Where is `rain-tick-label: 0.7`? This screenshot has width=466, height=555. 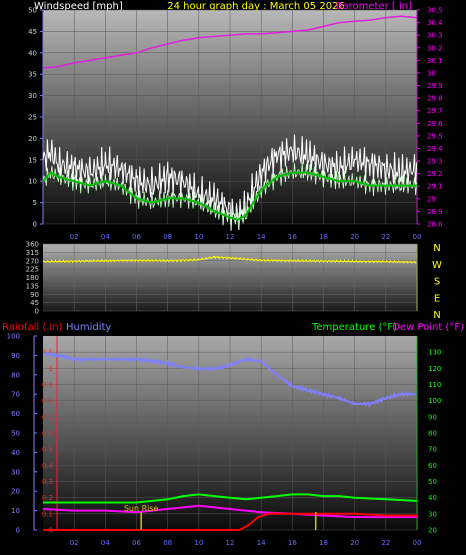 rain-tick-label: 0.7 is located at coordinates (47, 417).